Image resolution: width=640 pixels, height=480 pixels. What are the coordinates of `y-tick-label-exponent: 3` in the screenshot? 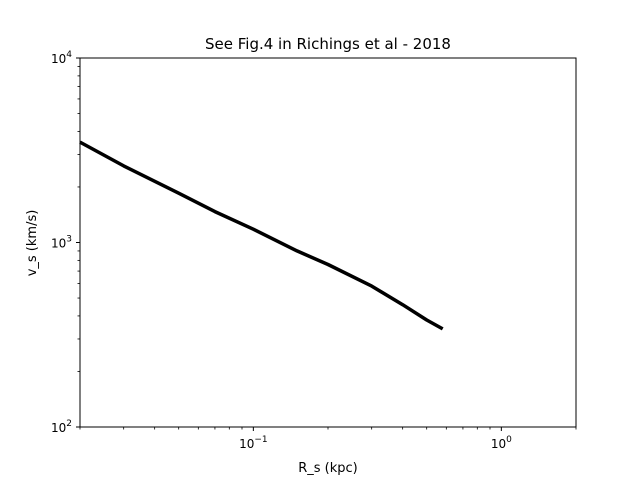 It's located at (69, 240).